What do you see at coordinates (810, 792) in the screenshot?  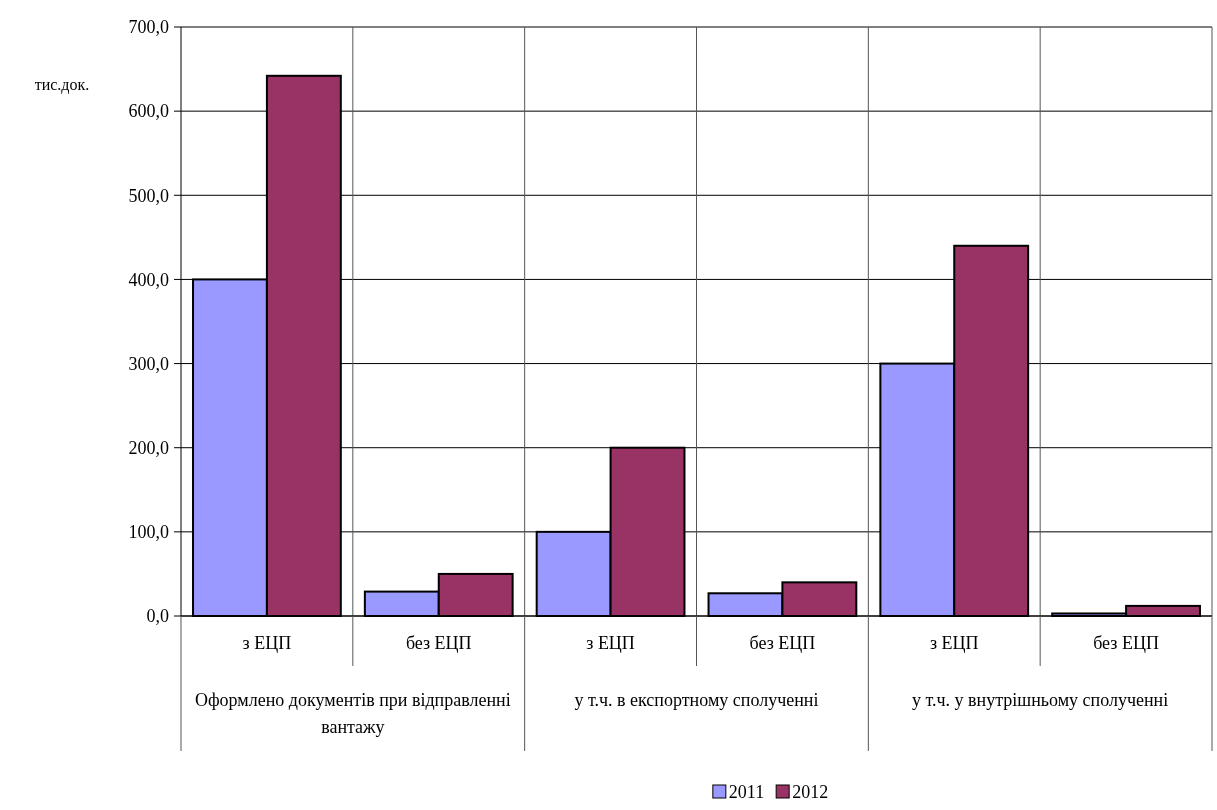 I see `legend-label: 2012` at bounding box center [810, 792].